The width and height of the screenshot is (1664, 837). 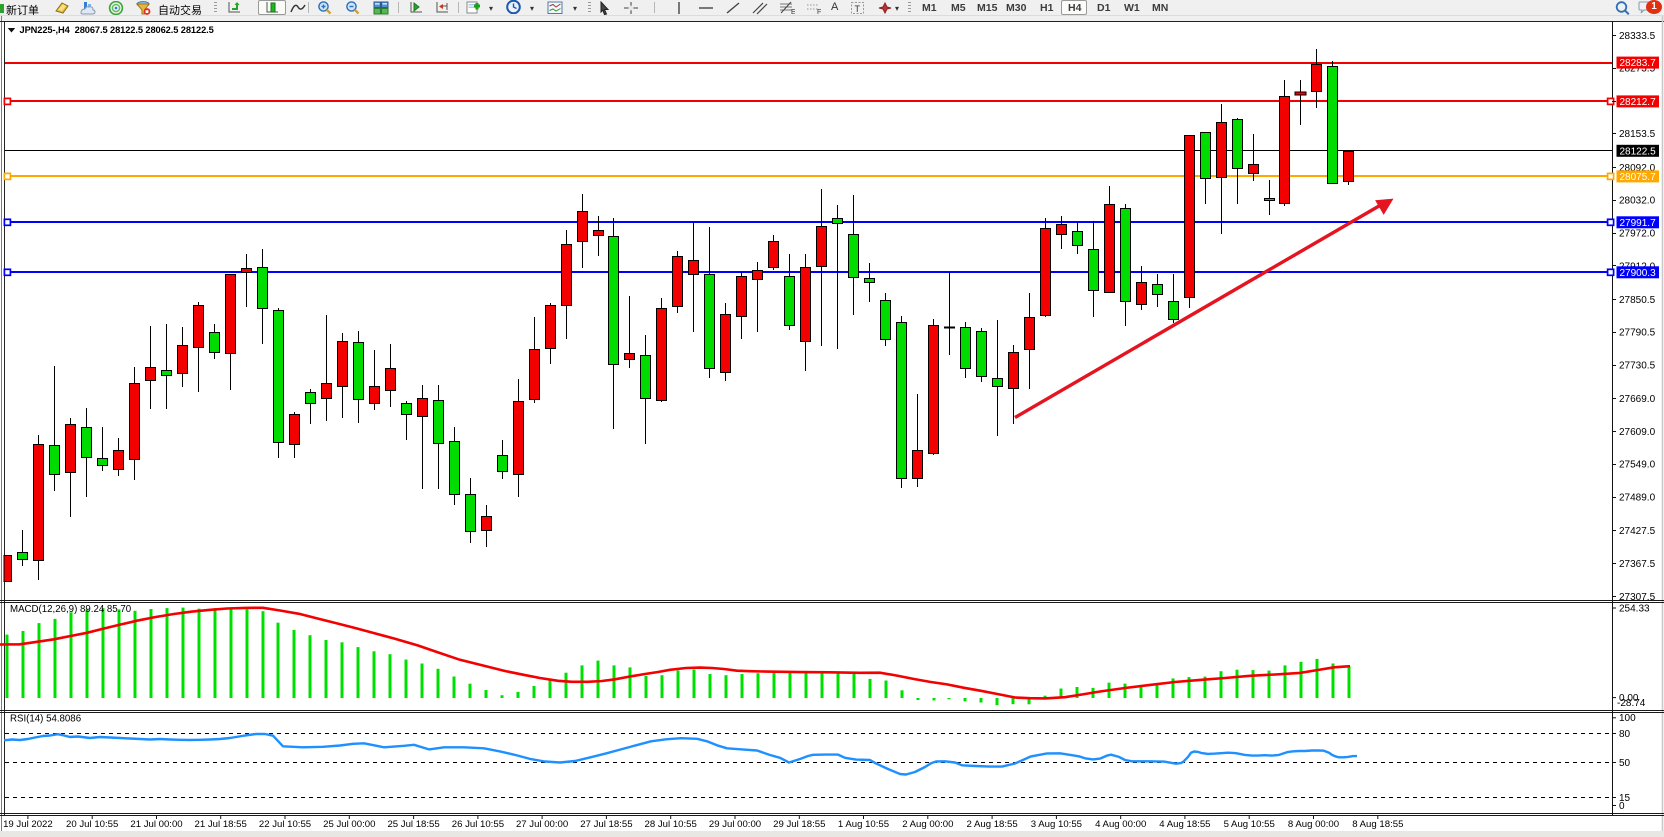 I want to click on svg-text: 21 Jul 18:55, so click(x=221, y=824).